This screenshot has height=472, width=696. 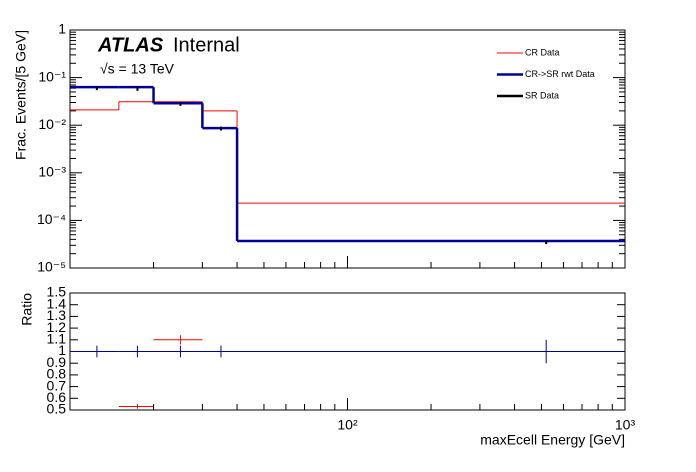 What do you see at coordinates (57, 397) in the screenshot?
I see `y-tick-label: 0.6` at bounding box center [57, 397].